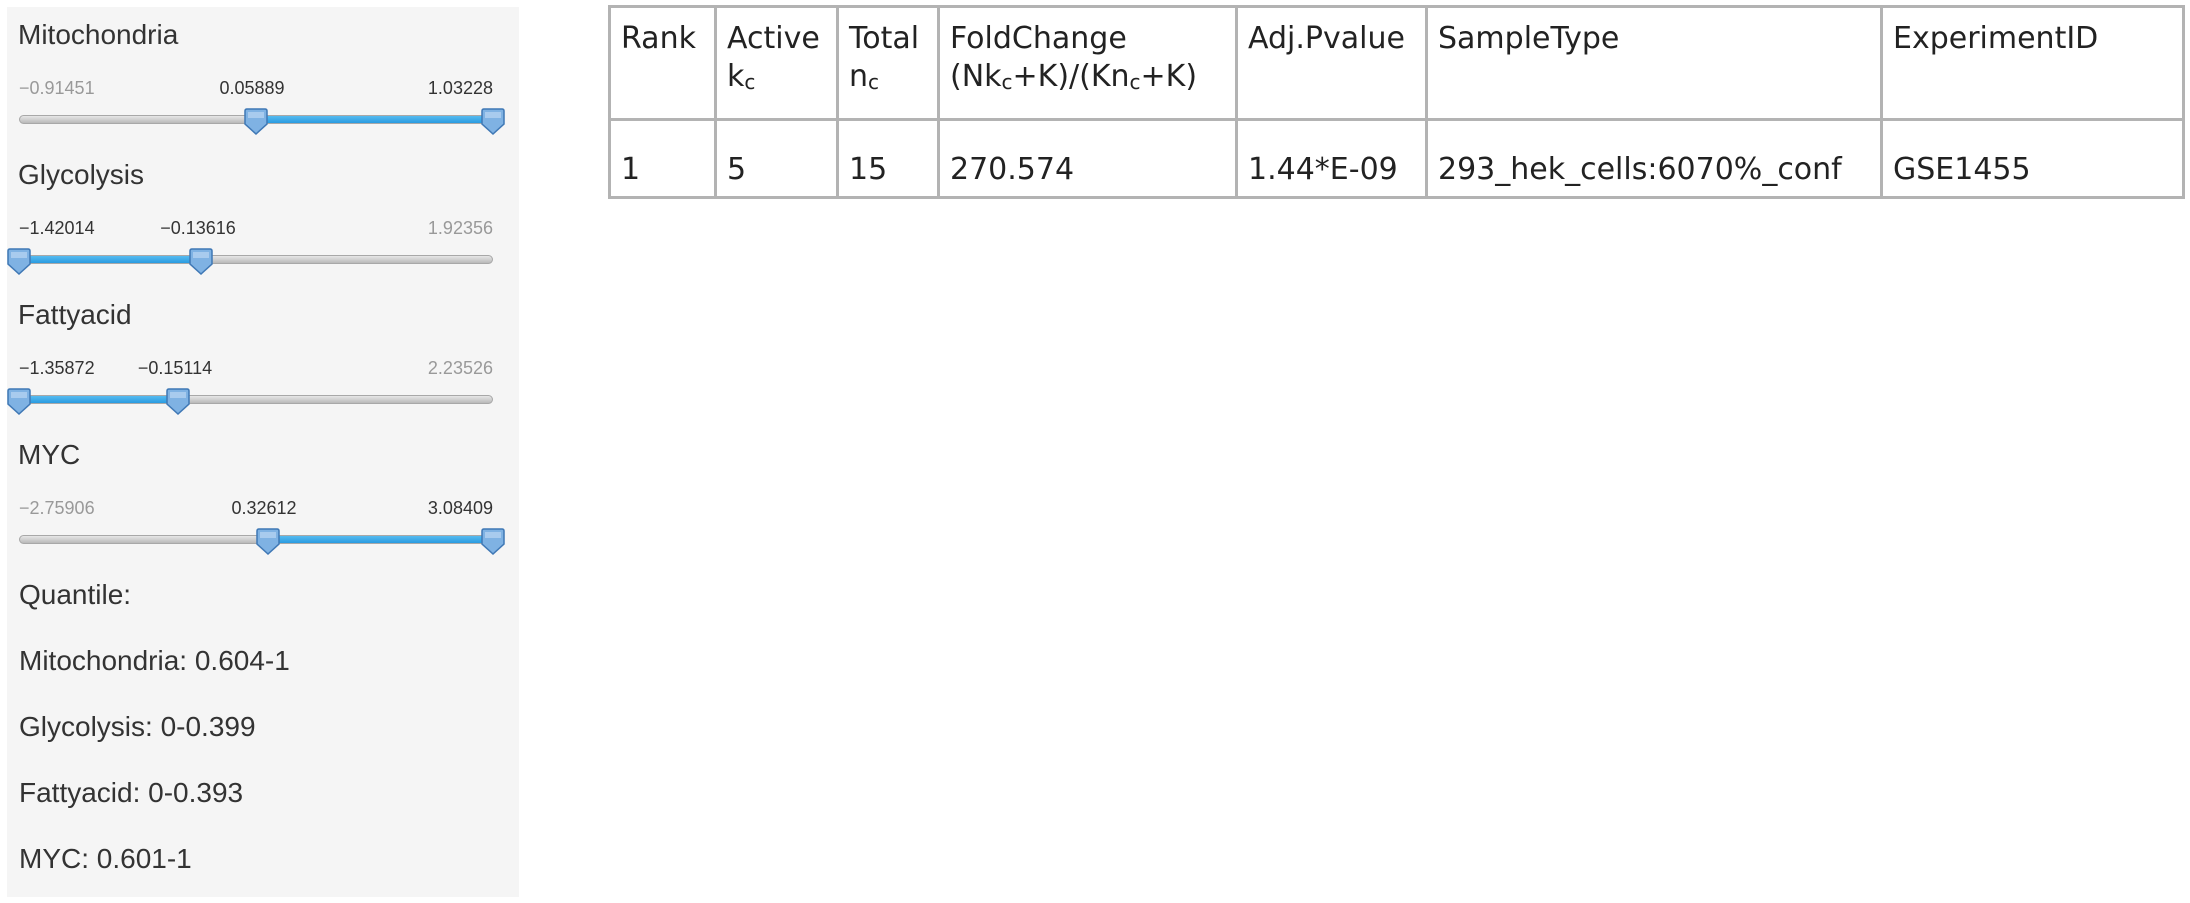 The image size is (2190, 903). I want to click on quantile-myc: MYC: 0.601-1, so click(105, 858).